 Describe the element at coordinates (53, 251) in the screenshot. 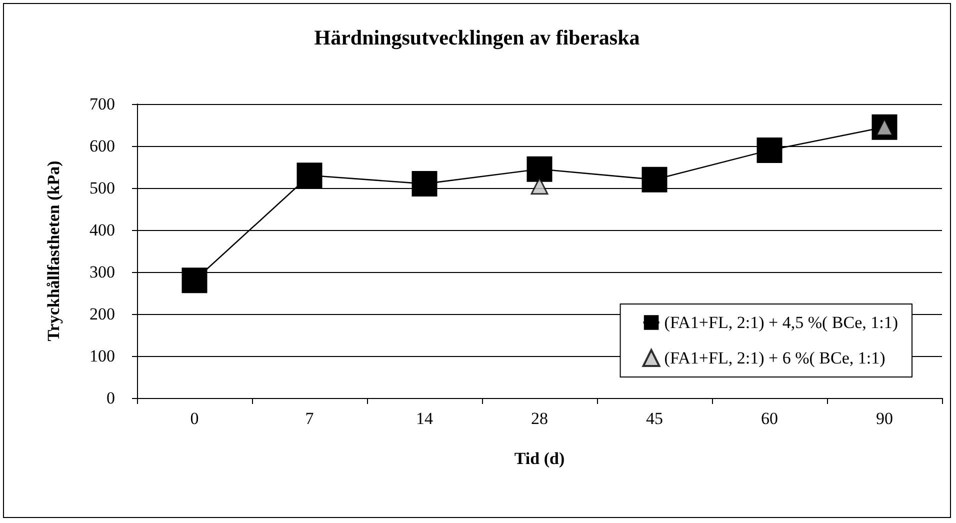

I see `y-axis-title: Tryckhållfastheten (kPa)` at that location.